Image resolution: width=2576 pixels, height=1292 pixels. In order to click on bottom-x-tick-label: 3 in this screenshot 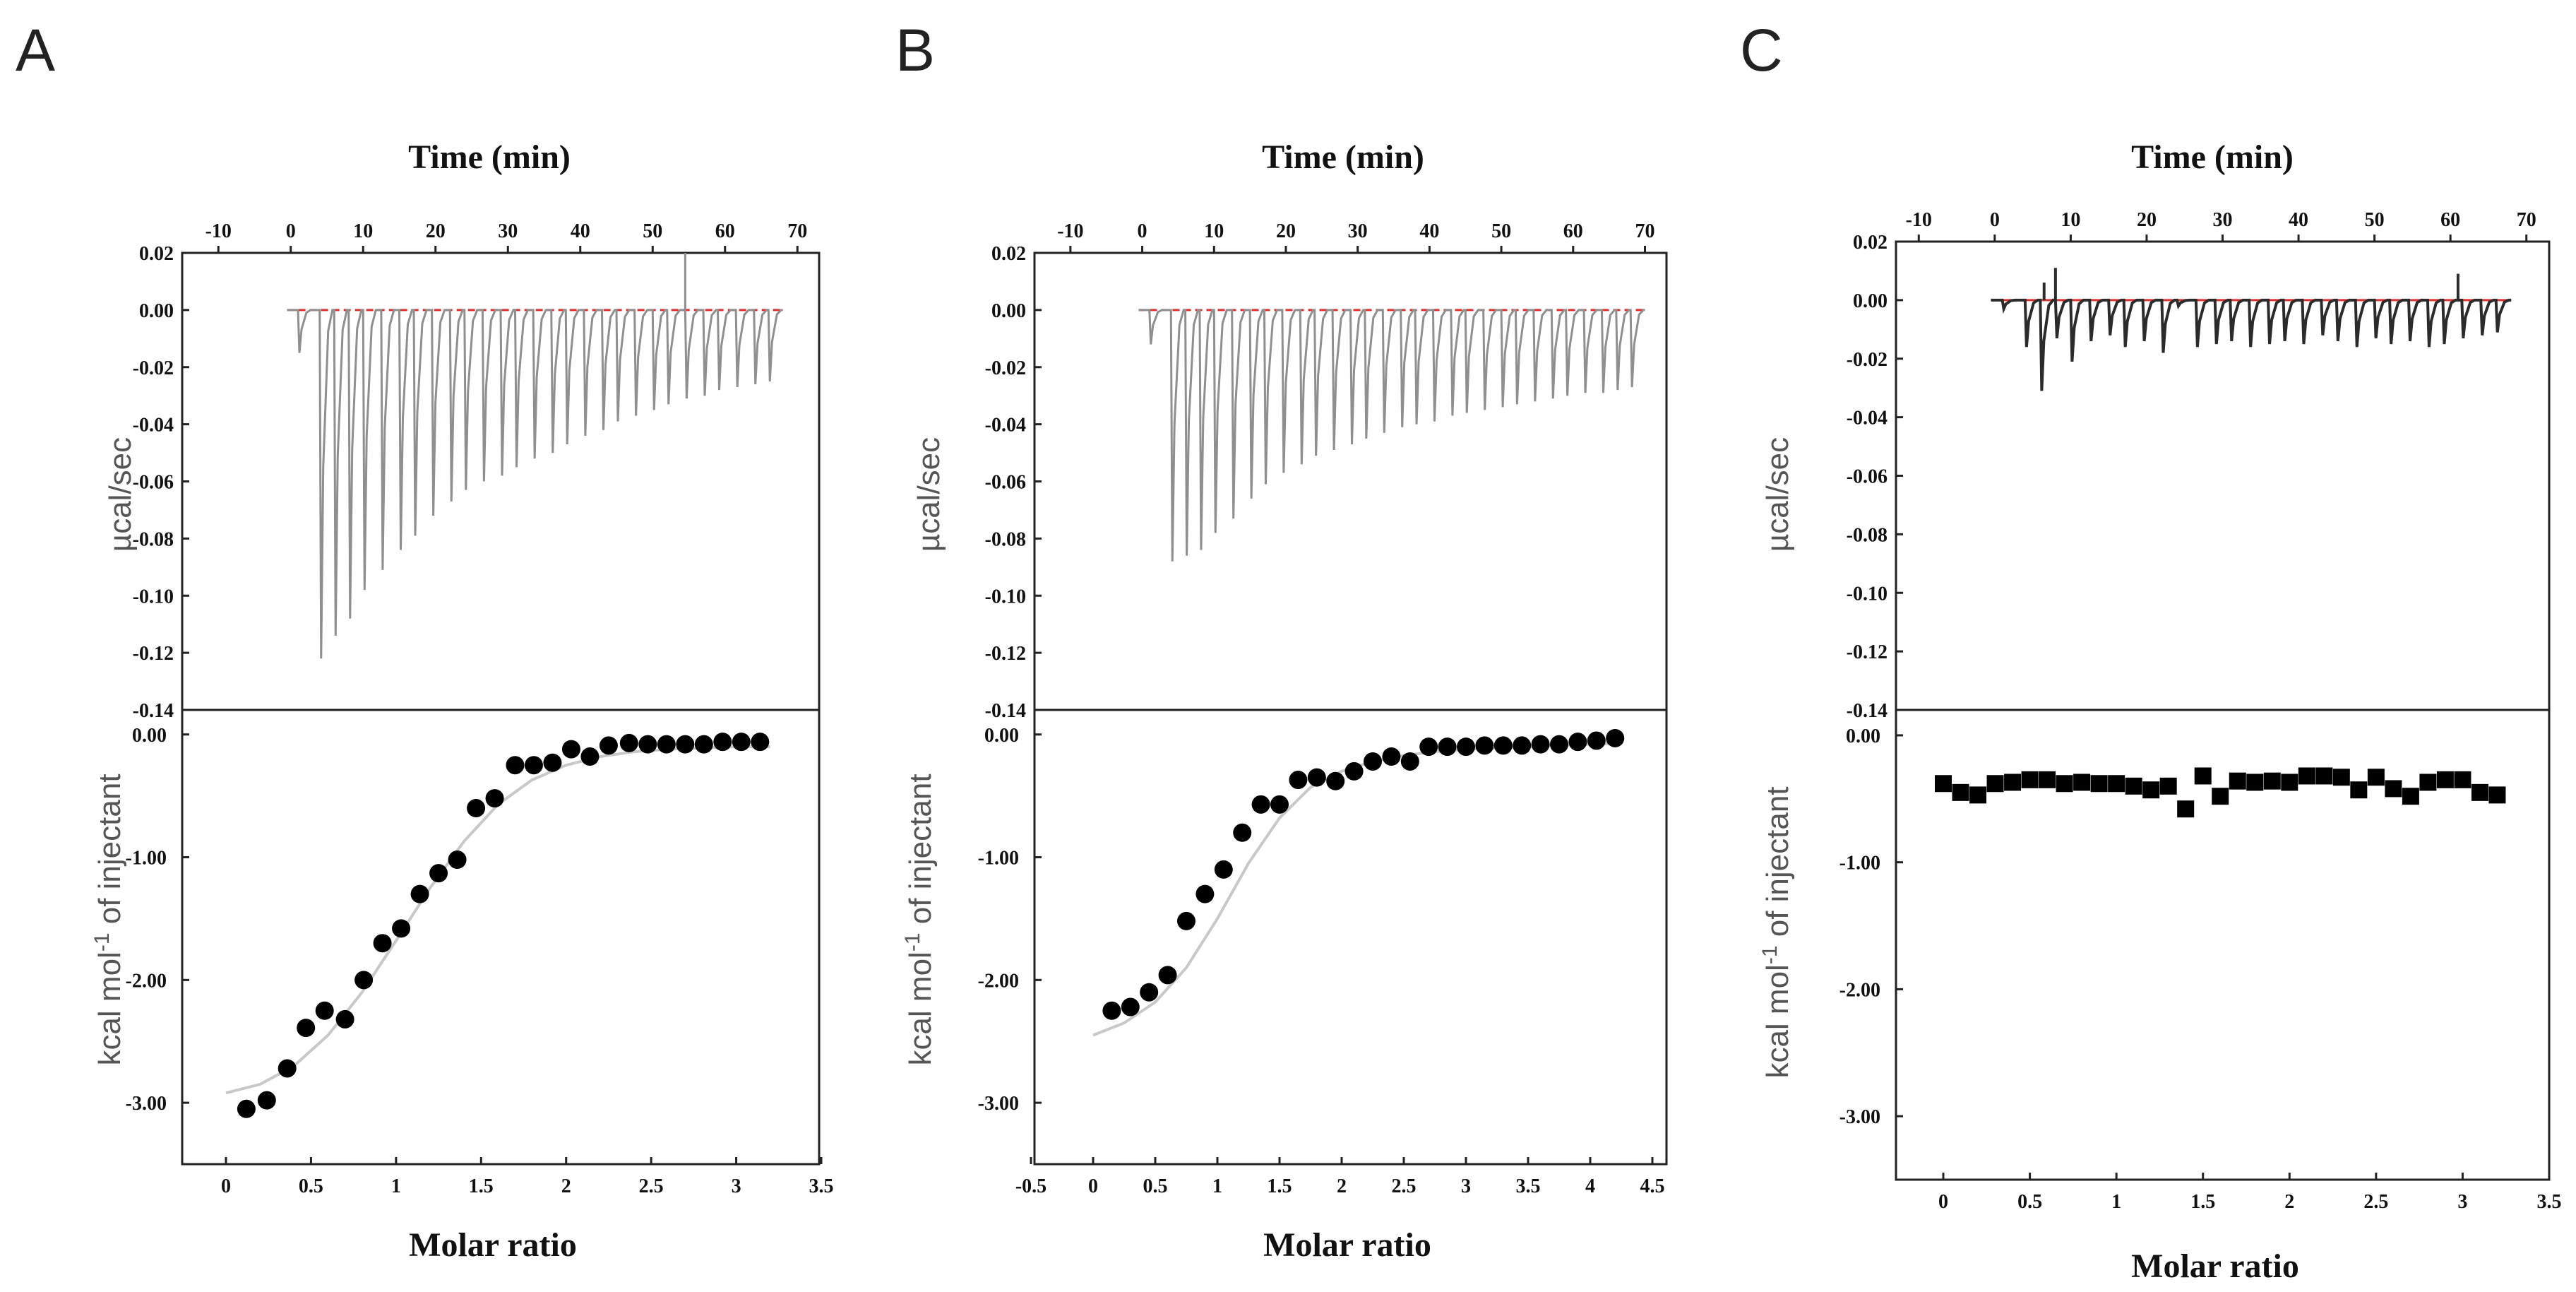, I will do `click(736, 1186)`.